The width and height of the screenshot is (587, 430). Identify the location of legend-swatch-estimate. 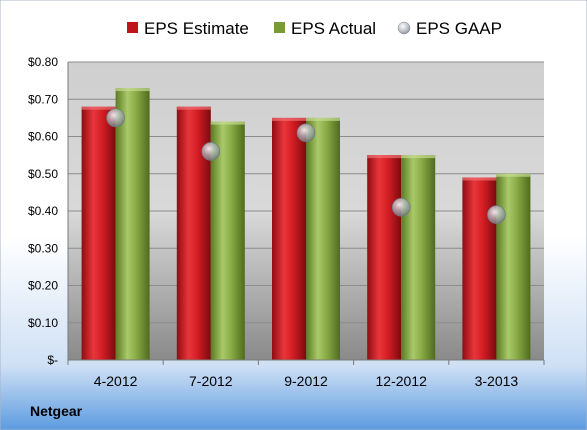
(132, 27).